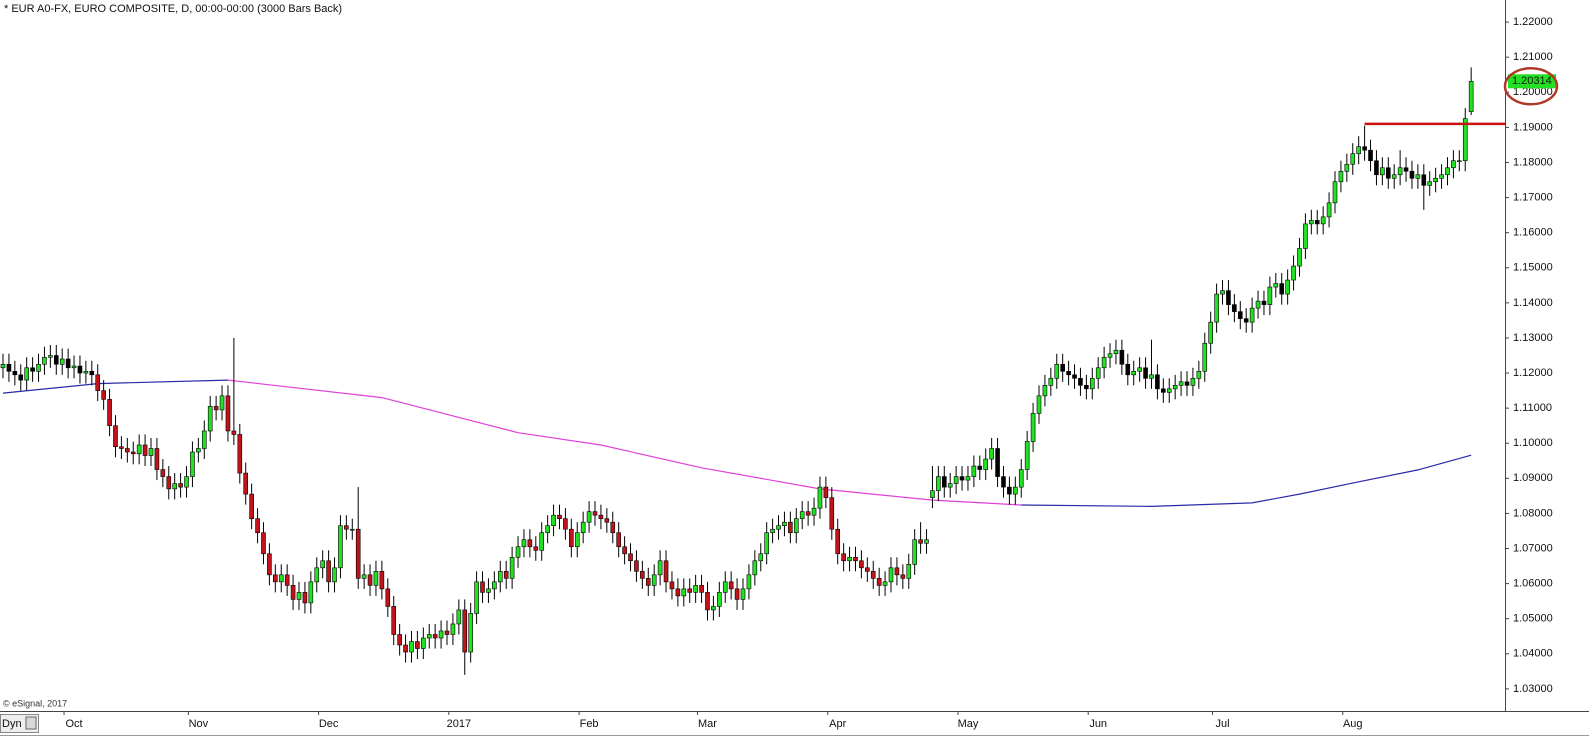 The height and width of the screenshot is (747, 1589). Describe the element at coordinates (1533, 373) in the screenshot. I see `y-tick-label: 1.12000` at that location.